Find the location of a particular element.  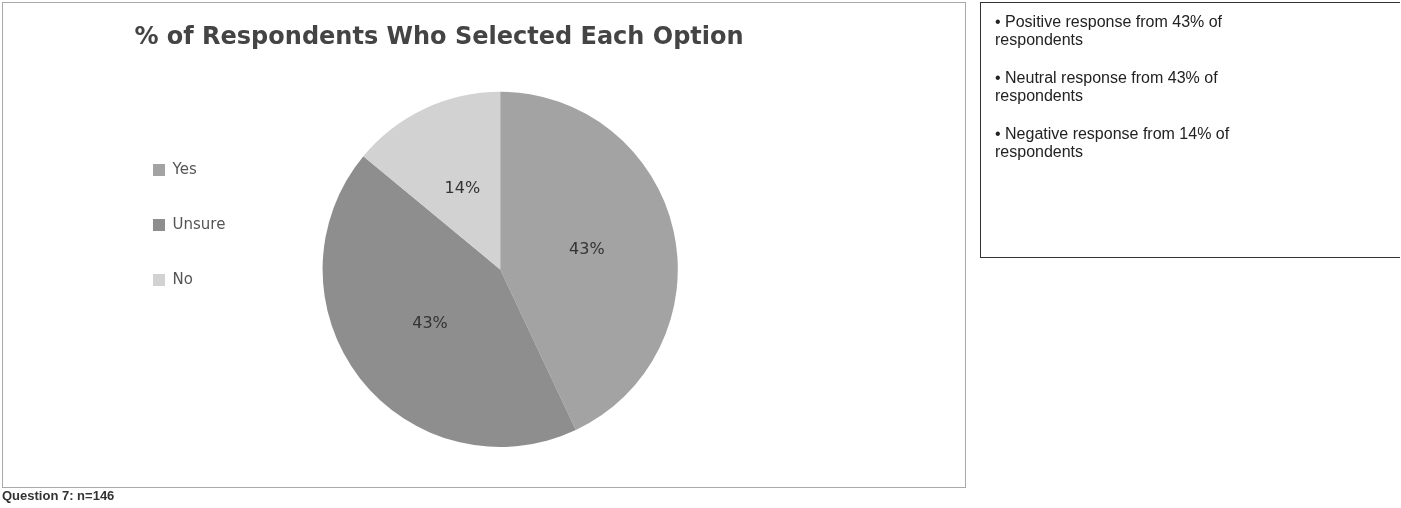

text: • Negative response from 14% of respondents is located at coordinates (1113, 143).